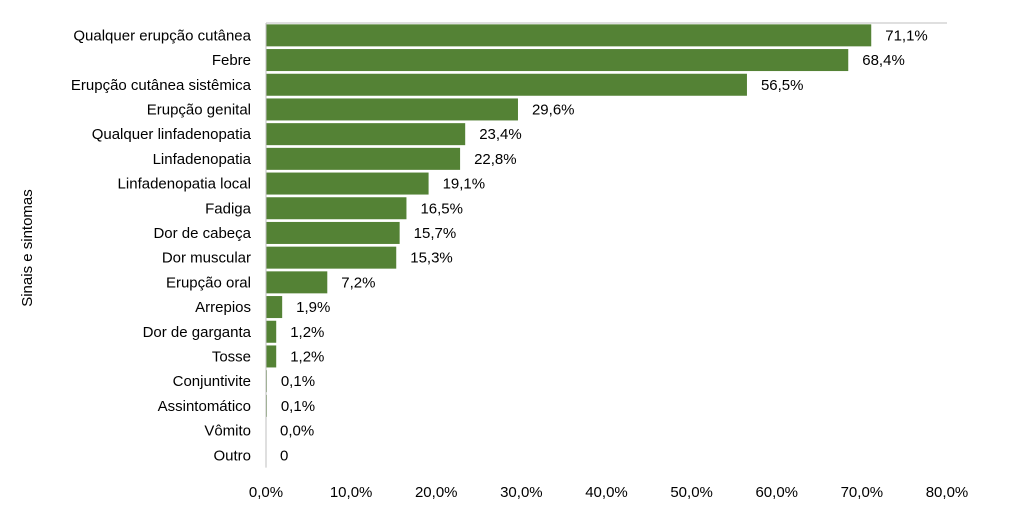  I want to click on category-label: Dor de cabeça, so click(202, 233).